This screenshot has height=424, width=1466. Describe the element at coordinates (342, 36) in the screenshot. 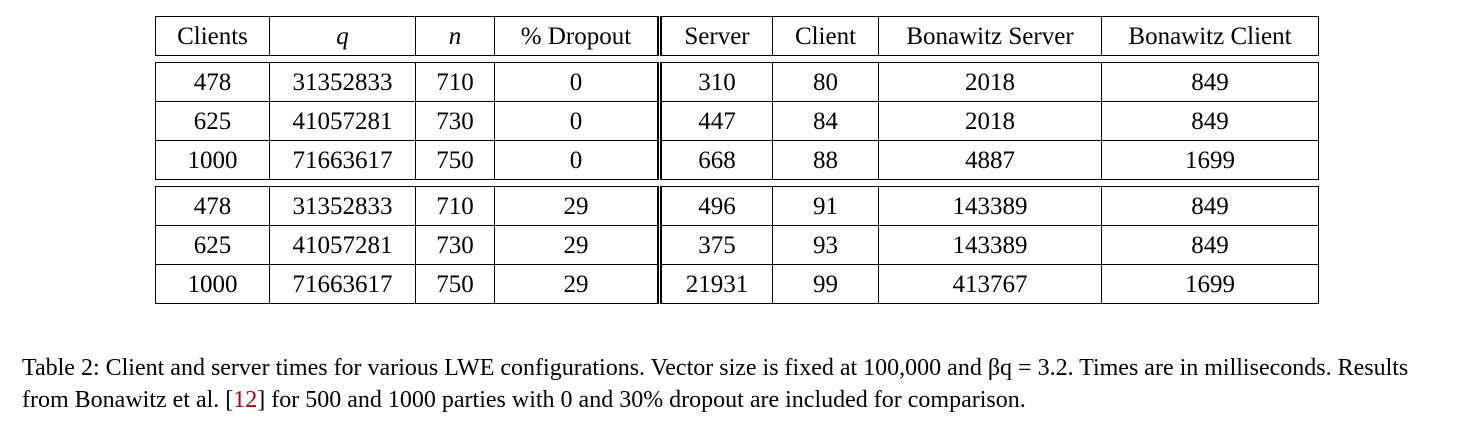

I see `header-q: q` at that location.